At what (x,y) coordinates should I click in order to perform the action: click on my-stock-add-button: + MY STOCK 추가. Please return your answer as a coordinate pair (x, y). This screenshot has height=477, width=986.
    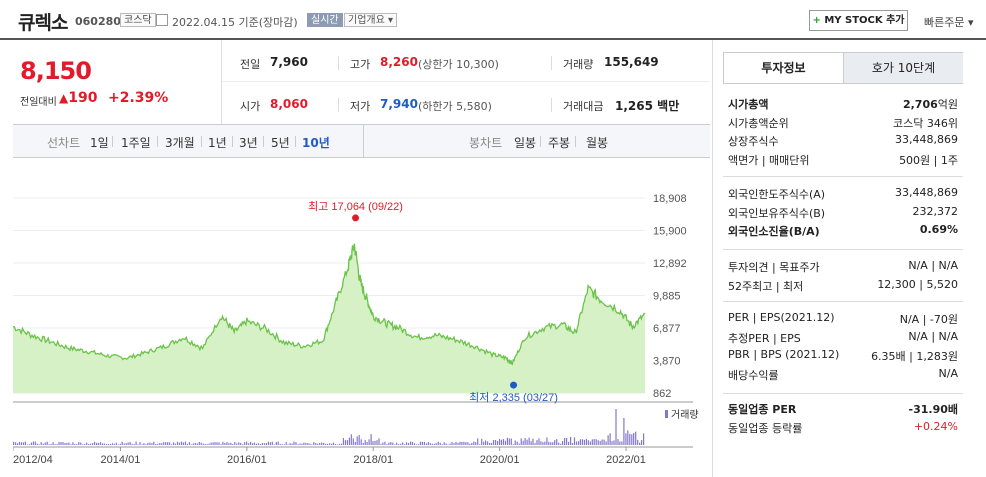
    Looking at the image, I should click on (858, 20).